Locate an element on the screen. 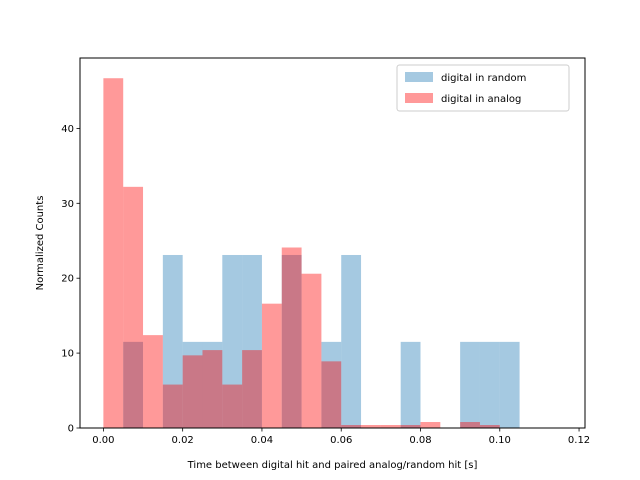 The height and width of the screenshot is (480, 640). x-axis-ticks: 0.00 0.02 0.04 0.06 0.08 0.10 0.12 is located at coordinates (341, 437).